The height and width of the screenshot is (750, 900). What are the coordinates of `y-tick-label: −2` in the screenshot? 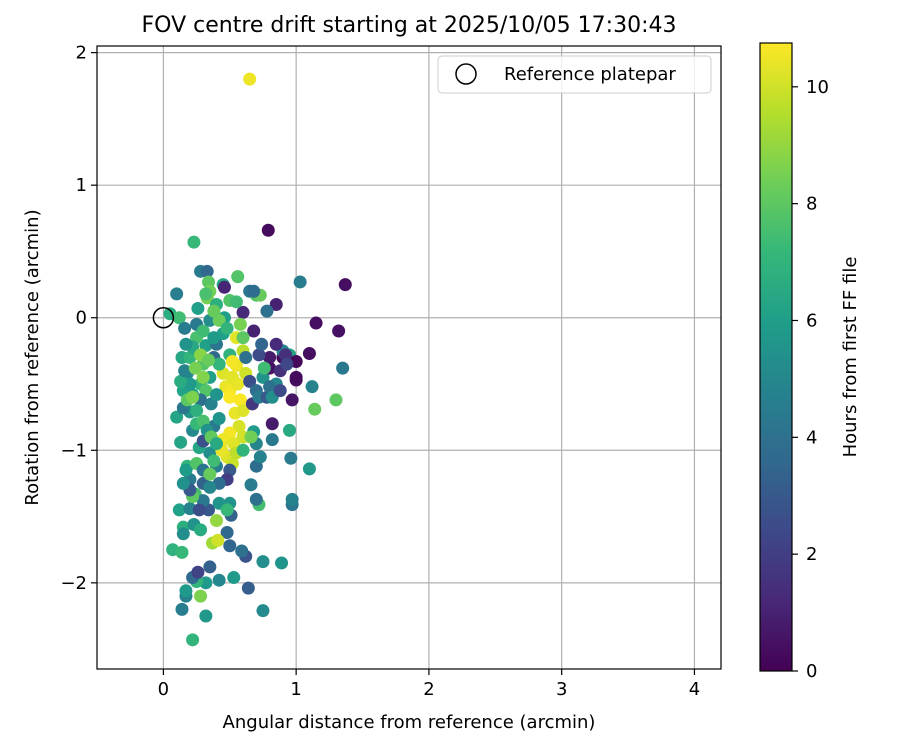 It's located at (73, 583).